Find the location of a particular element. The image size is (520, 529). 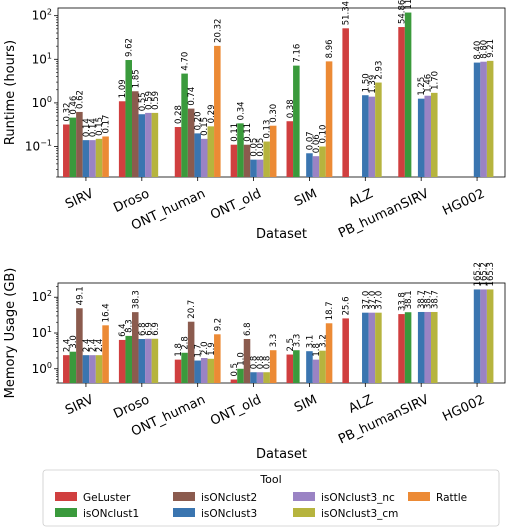

data-label: 1.70 is located at coordinates (435, 80).